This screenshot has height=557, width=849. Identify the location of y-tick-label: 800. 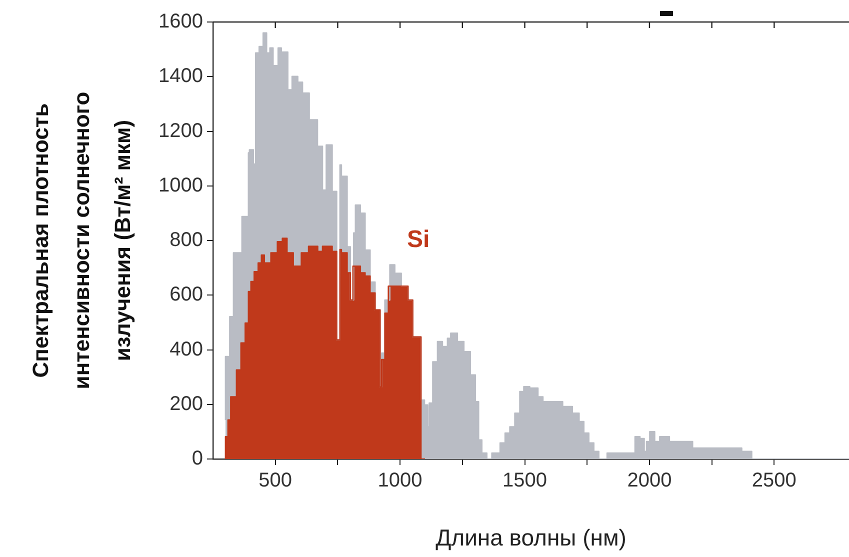
(186, 240).